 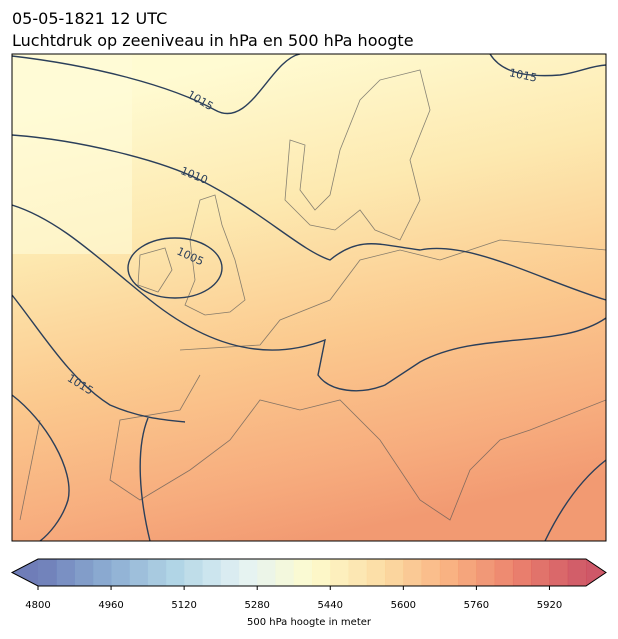 I want to click on height-field, so click(x=72, y=154).